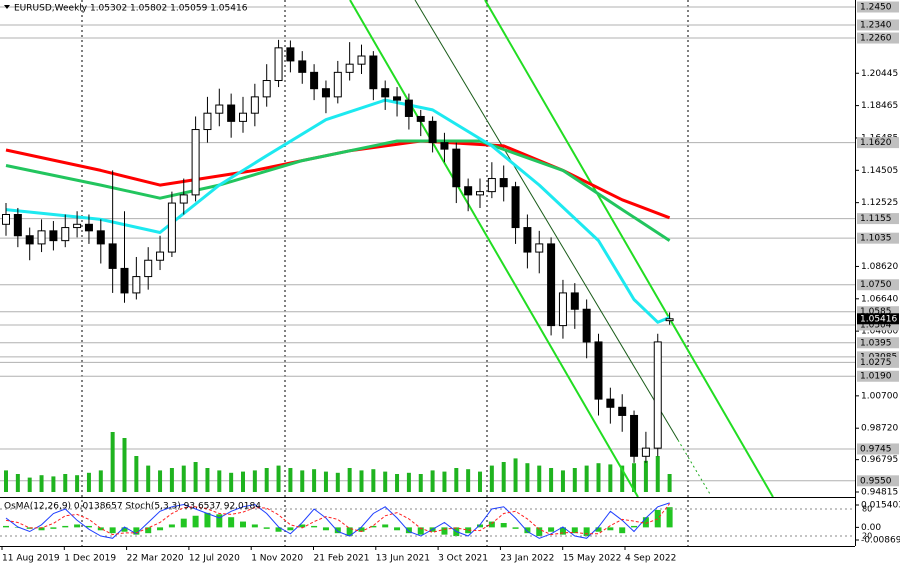 The width and height of the screenshot is (900, 571). What do you see at coordinates (878, 319) in the screenshot?
I see `current-price-box` at bounding box center [878, 319].